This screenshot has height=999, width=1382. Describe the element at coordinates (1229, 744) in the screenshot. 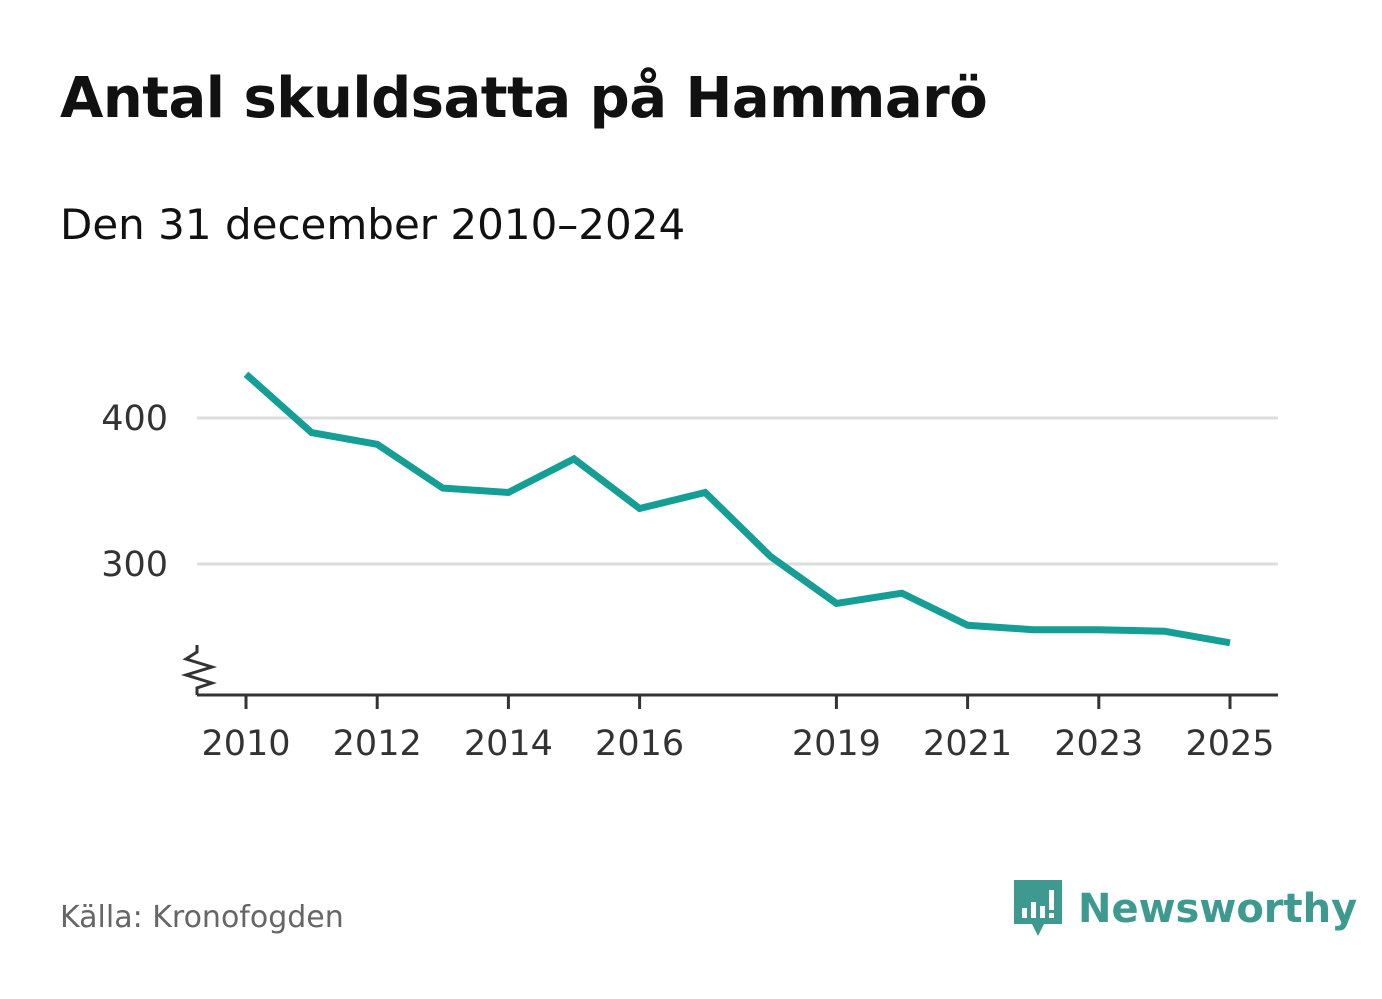

I see `x-tick-label: 2025` at that location.